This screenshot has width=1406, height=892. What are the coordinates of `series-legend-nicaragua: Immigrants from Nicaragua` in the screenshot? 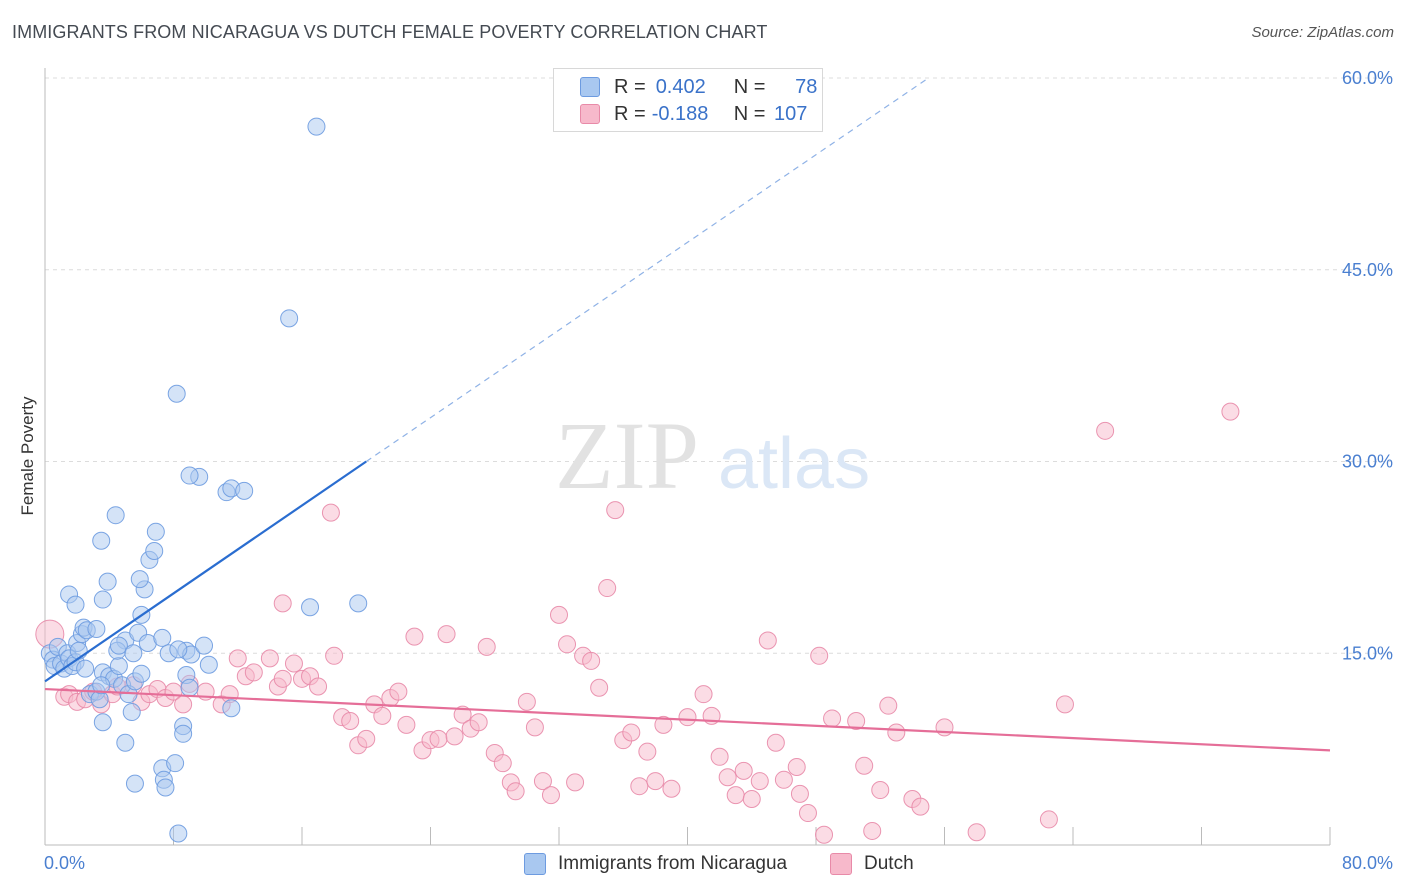 It's located at (655, 864).